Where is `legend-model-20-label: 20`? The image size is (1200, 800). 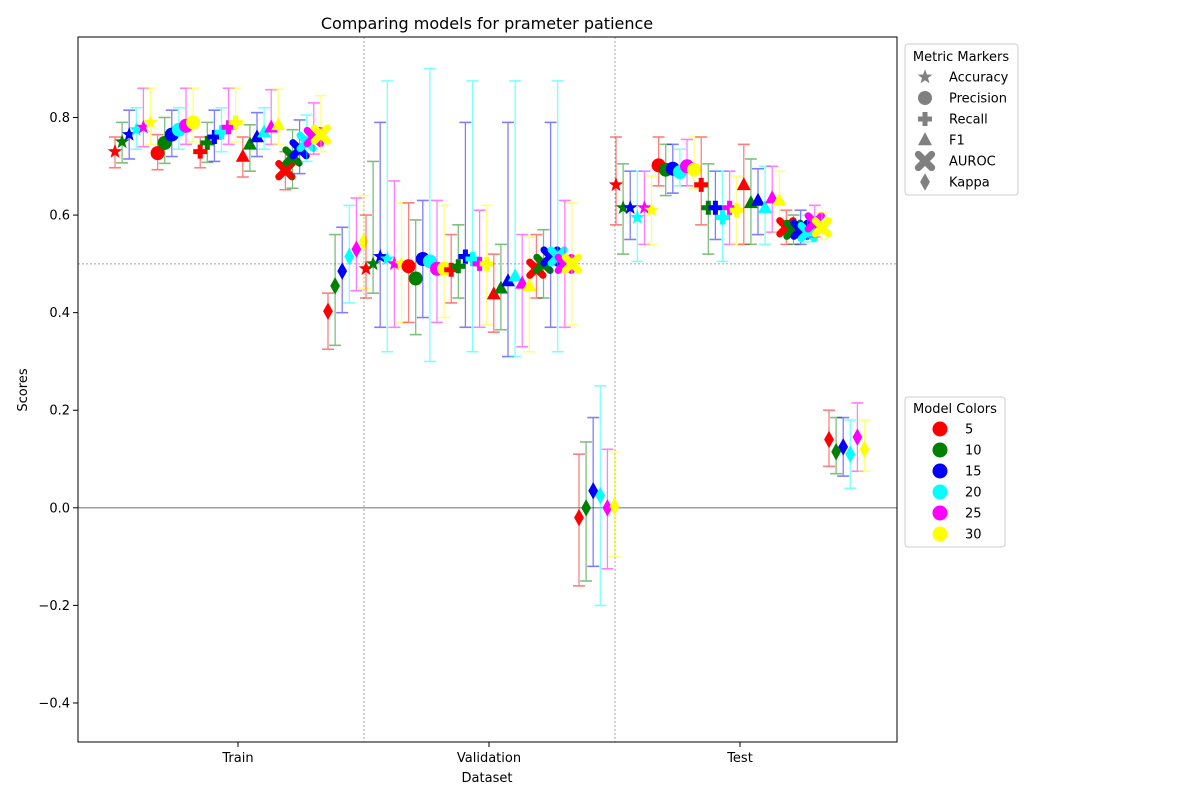
legend-model-20-label: 20 is located at coordinates (973, 493).